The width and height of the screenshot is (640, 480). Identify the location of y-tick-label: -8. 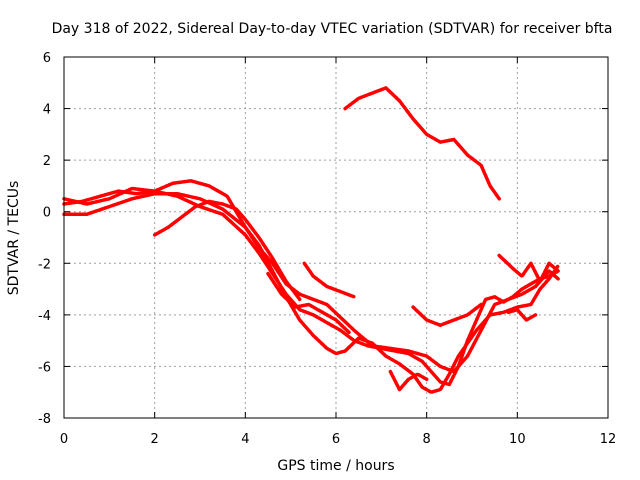
(44, 419).